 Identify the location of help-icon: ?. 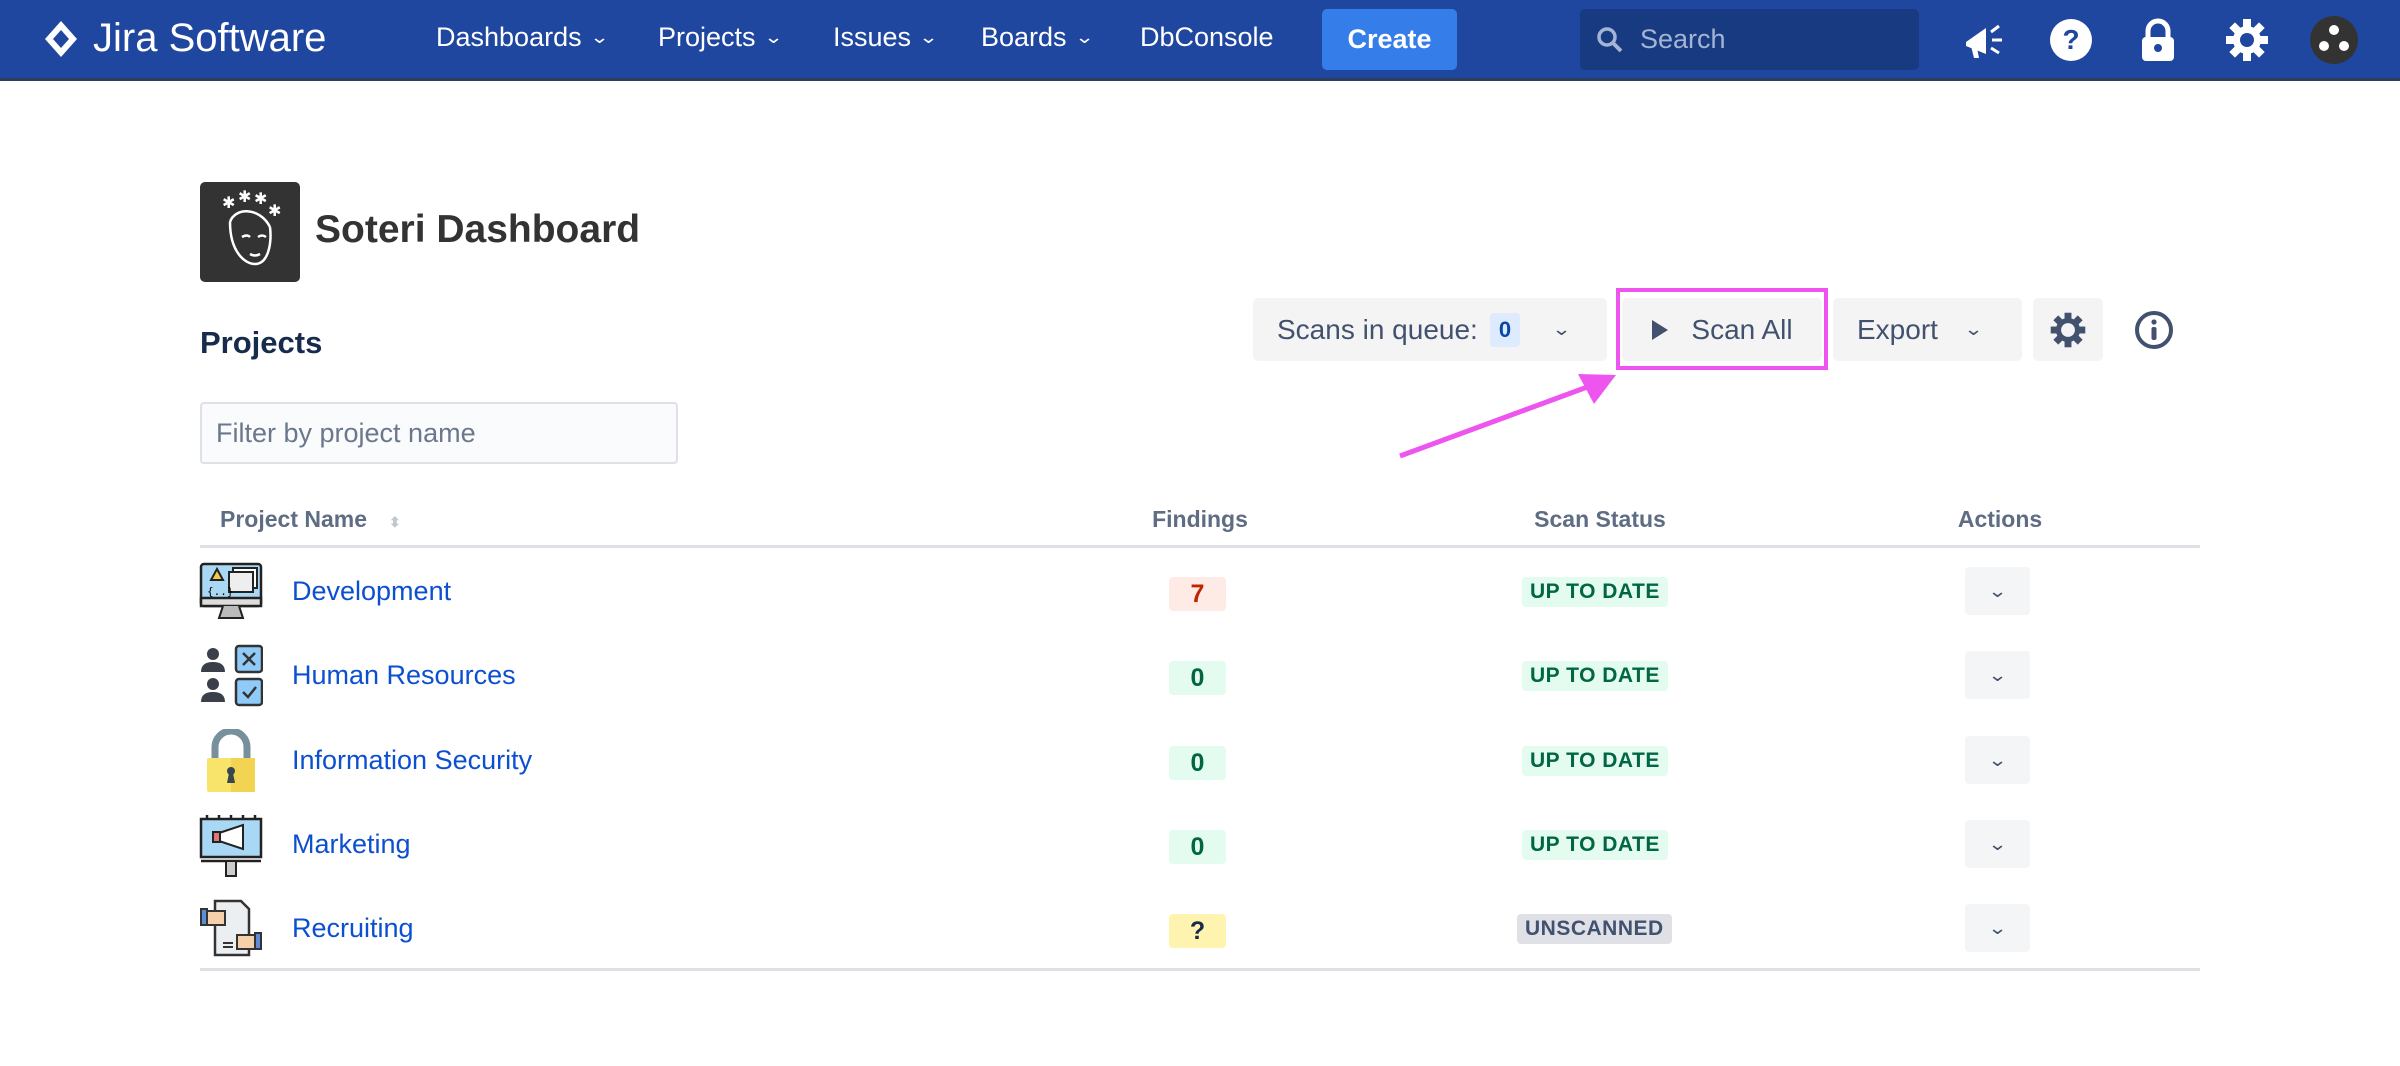
(2071, 40).